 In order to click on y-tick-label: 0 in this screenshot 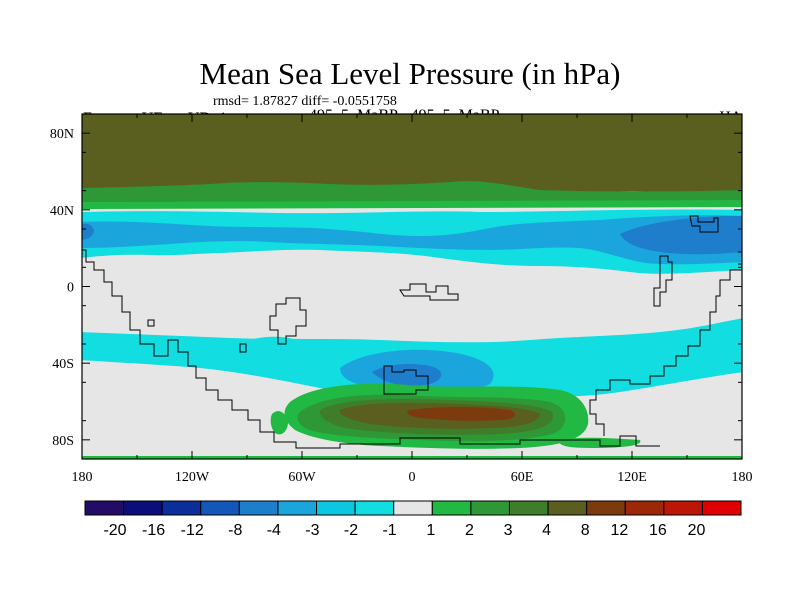, I will do `click(70, 288)`.